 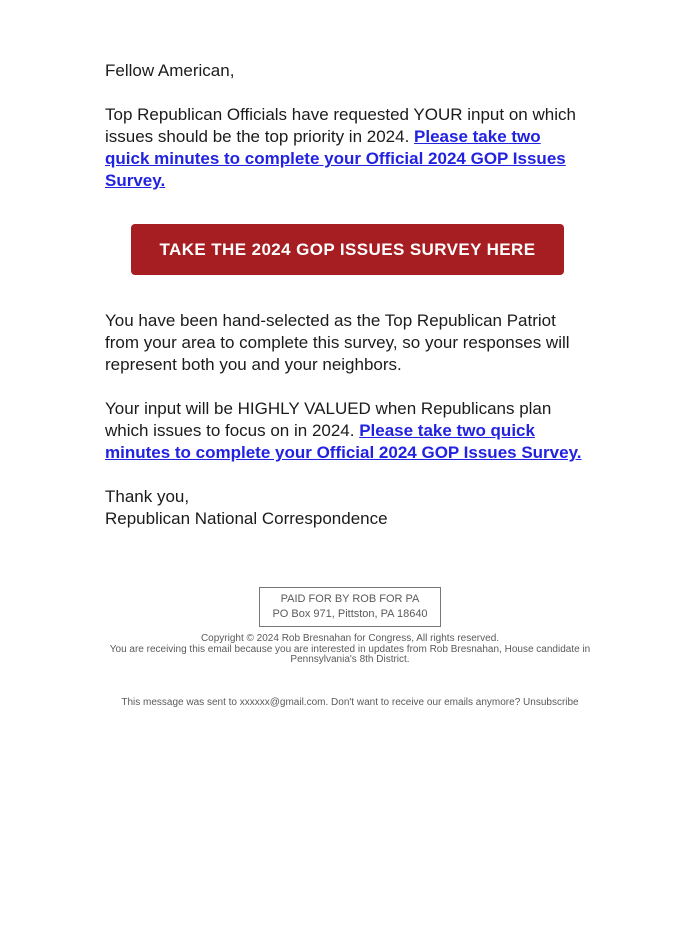 What do you see at coordinates (246, 518) in the screenshot?
I see `signoff-sender: Republican National Correspondence` at bounding box center [246, 518].